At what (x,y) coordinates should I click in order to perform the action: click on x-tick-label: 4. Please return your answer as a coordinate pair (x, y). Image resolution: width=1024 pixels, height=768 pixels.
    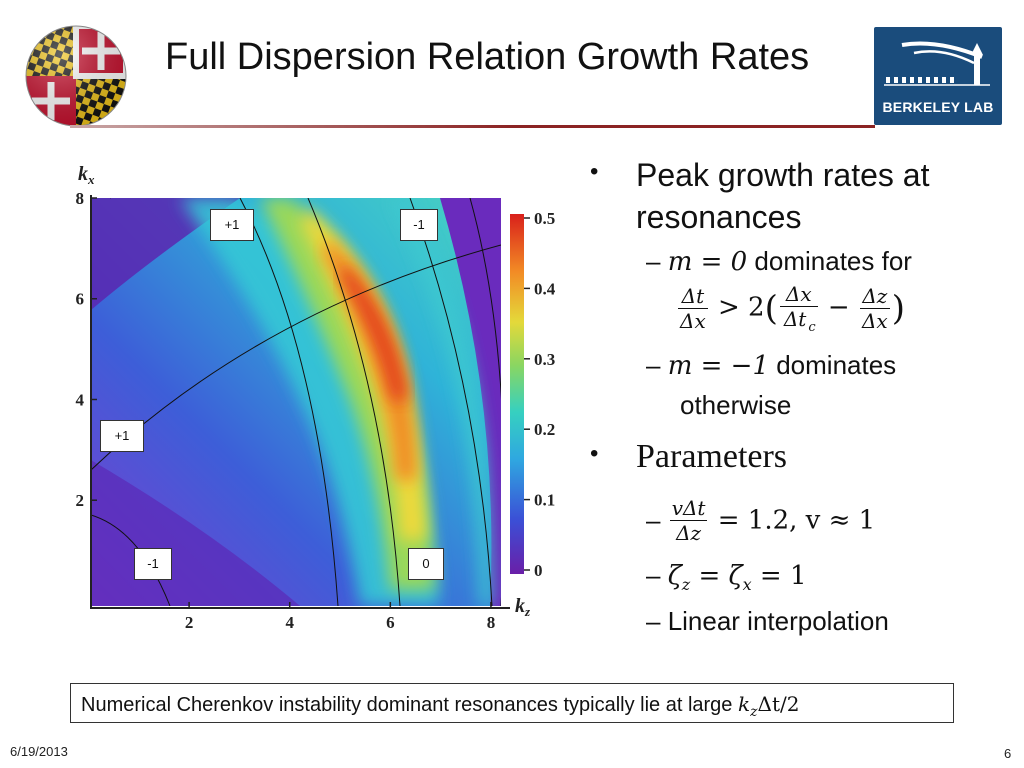
    Looking at the image, I should click on (289, 621).